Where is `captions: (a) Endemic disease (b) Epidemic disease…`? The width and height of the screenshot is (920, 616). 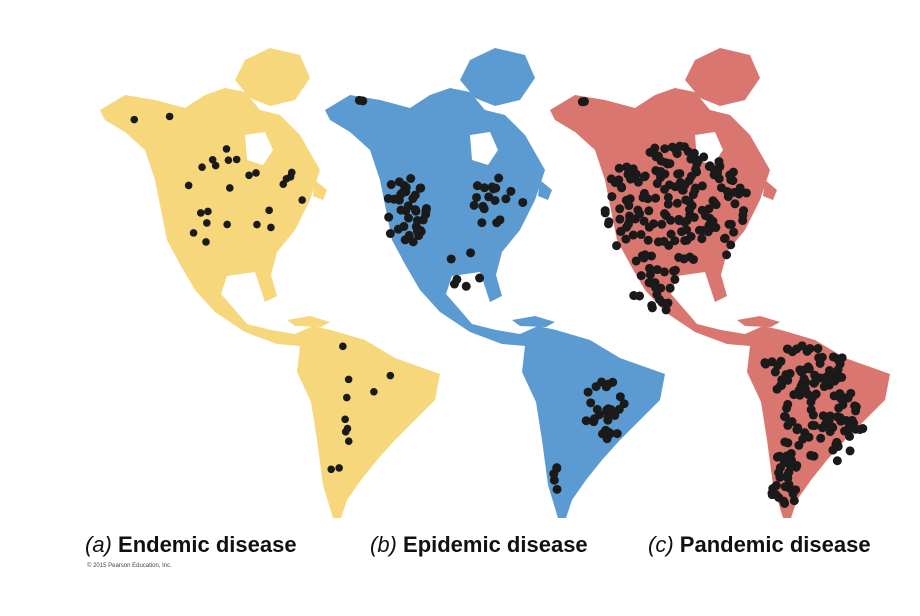
captions: (a) Endemic disease (b) Epidemic disease… is located at coordinates (478, 550).